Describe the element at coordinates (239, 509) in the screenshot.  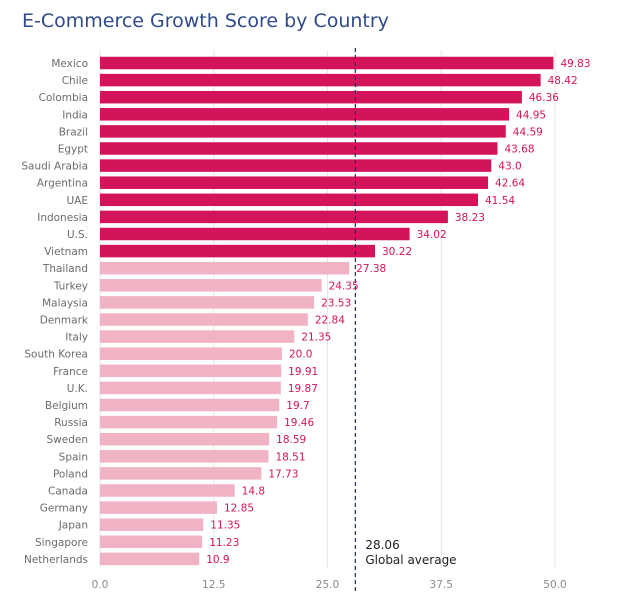
I see `value-label: 12.85` at that location.